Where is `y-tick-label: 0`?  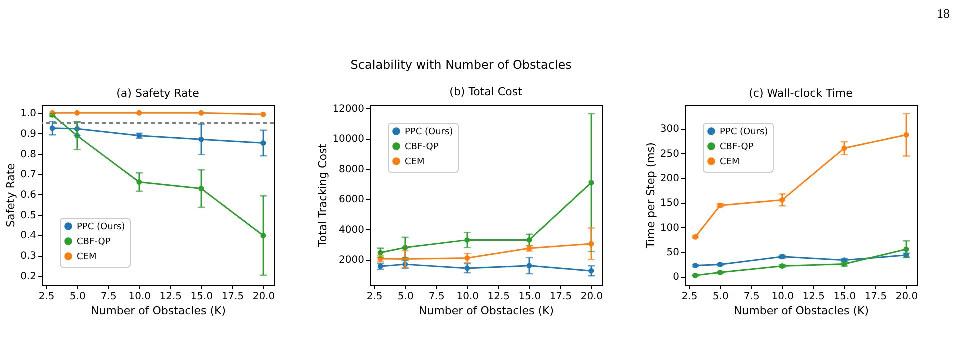
y-tick-label: 0 is located at coordinates (676, 278).